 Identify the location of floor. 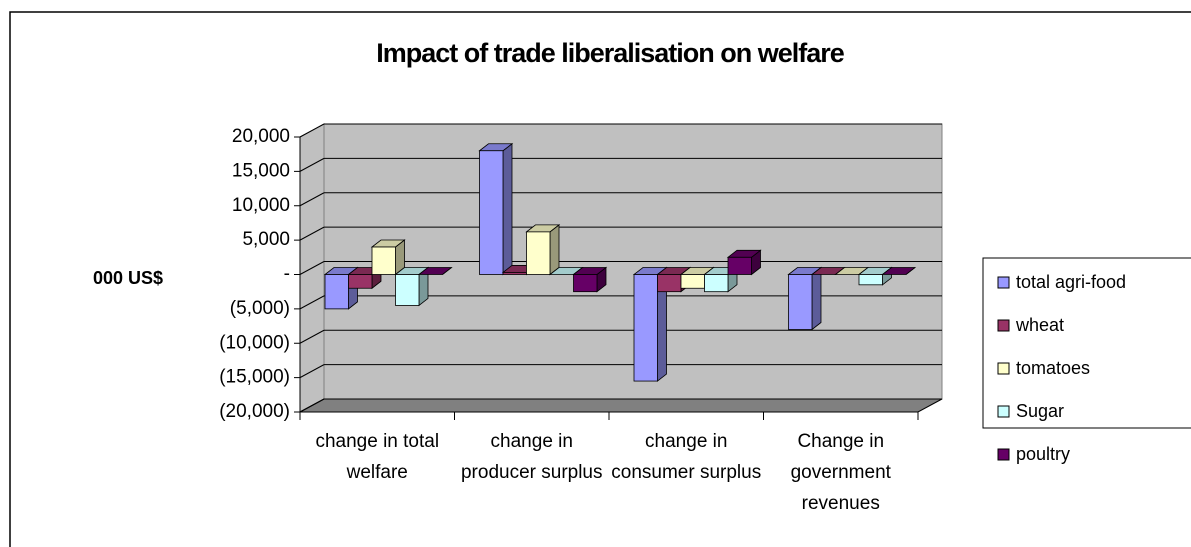
(621, 405).